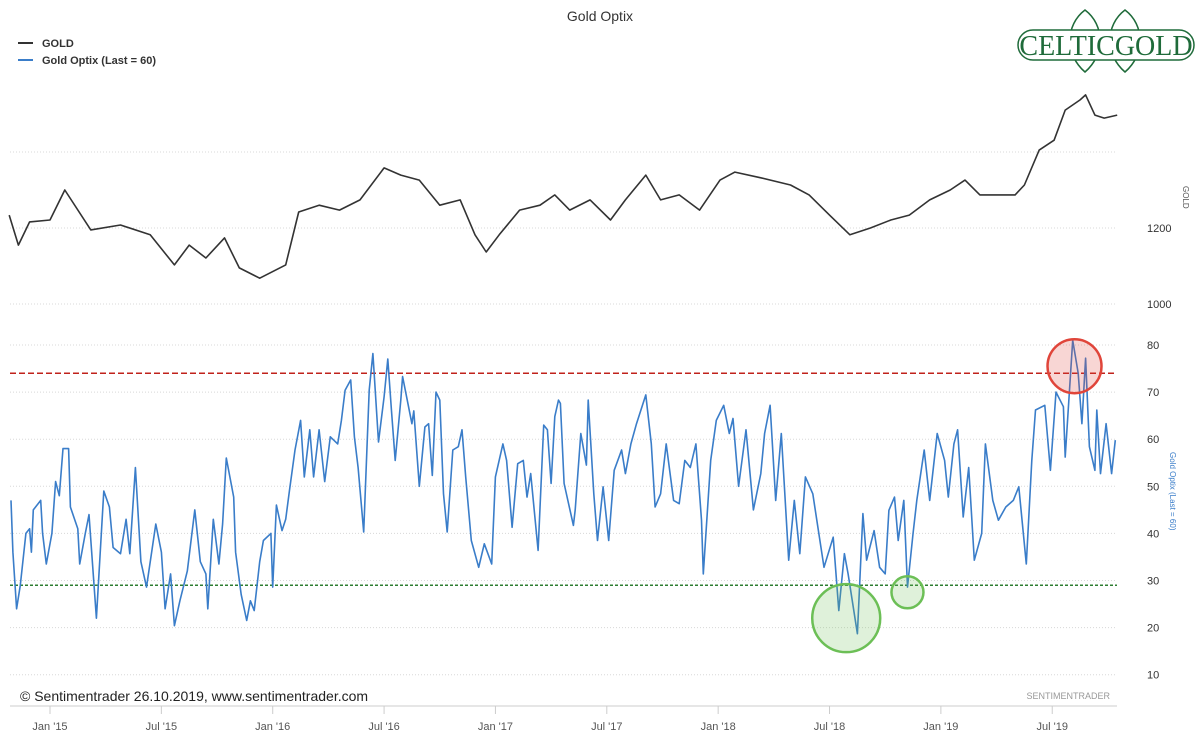 This screenshot has height=750, width=1200. Describe the element at coordinates (829, 727) in the screenshot. I see `x-tick-label: Jul '18` at that location.